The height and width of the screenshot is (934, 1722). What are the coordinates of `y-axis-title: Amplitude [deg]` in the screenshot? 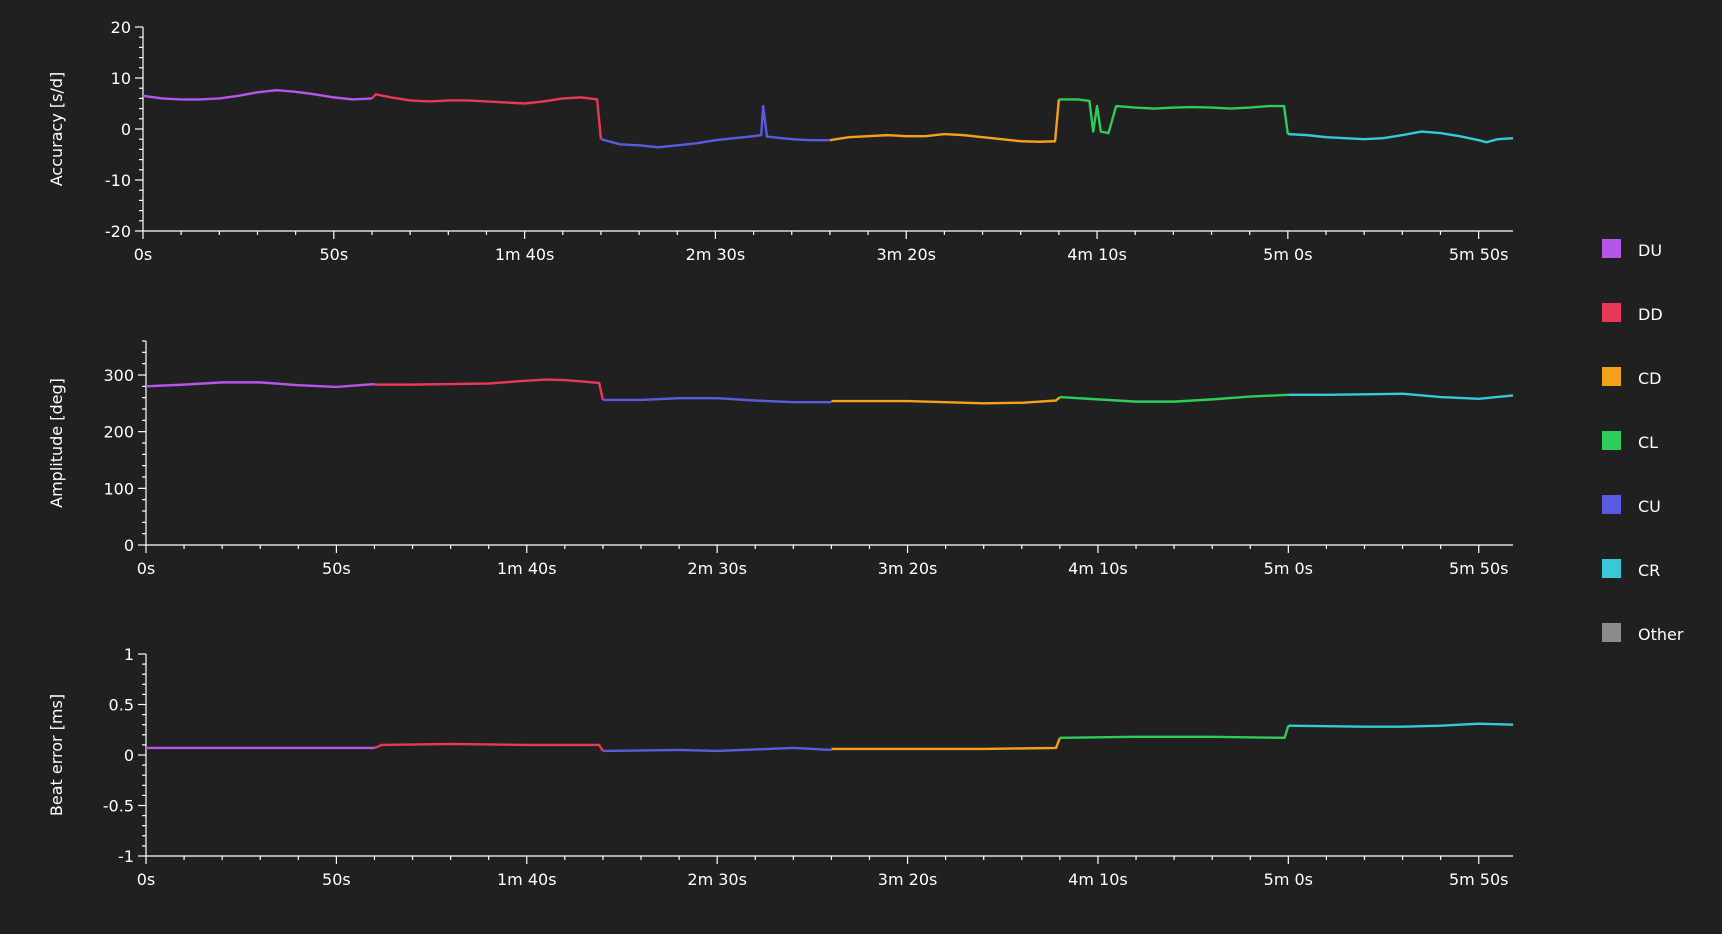 It's located at (56, 443).